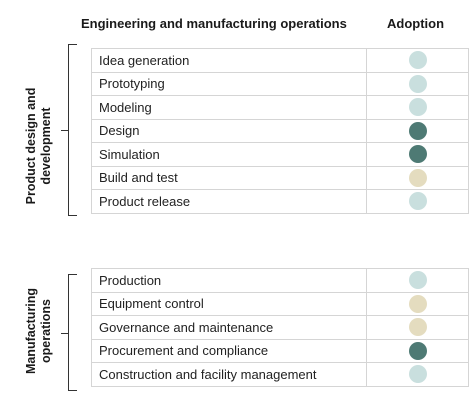 This screenshot has height=405, width=474. I want to click on section-label-line: operations, so click(46, 331).